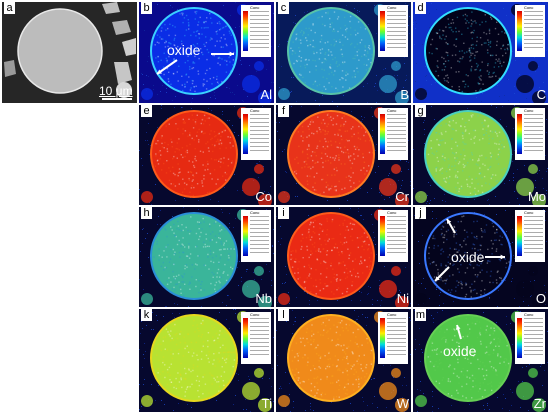 This screenshot has width=550, height=414. What do you see at coordinates (194, 51) in the screenshot?
I see `particle-rim` at bounding box center [194, 51].